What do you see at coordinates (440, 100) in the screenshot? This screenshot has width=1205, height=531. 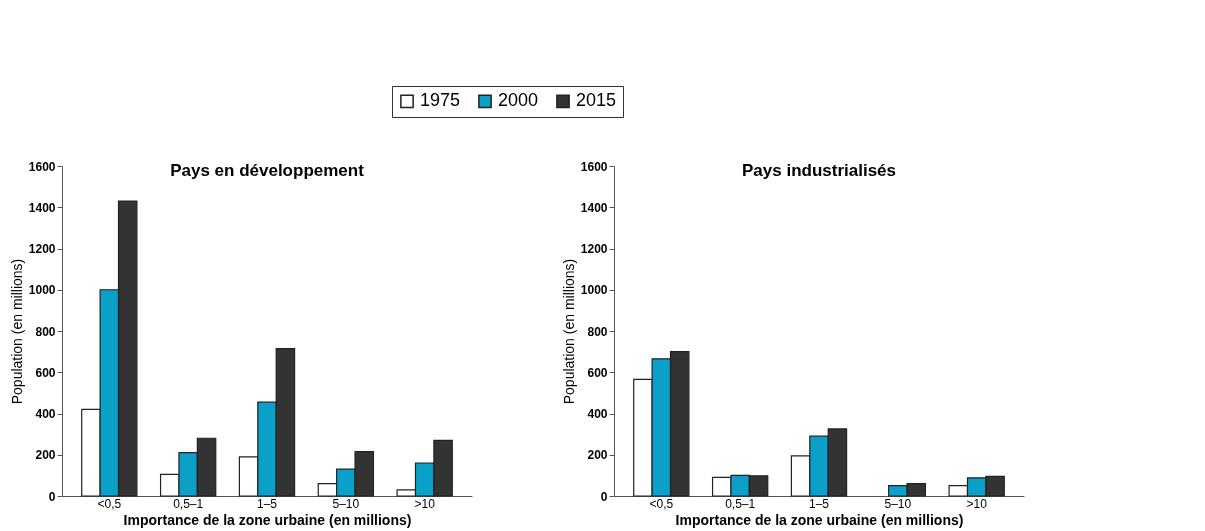 I see `legend-label: 1975` at bounding box center [440, 100].